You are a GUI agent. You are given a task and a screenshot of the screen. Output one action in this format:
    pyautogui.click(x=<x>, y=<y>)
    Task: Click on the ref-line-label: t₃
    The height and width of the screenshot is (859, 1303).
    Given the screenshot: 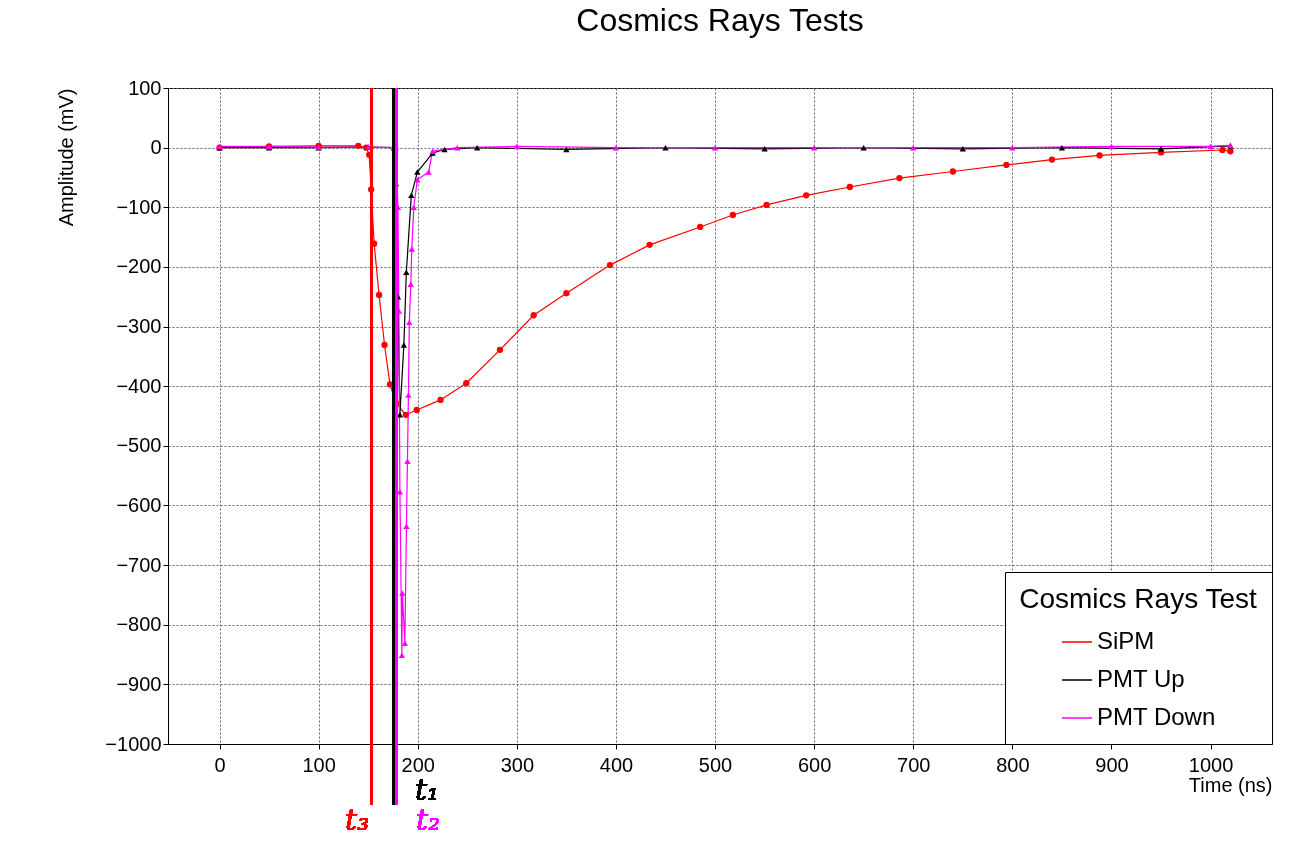 What is the action you would take?
    pyautogui.click(x=357, y=819)
    